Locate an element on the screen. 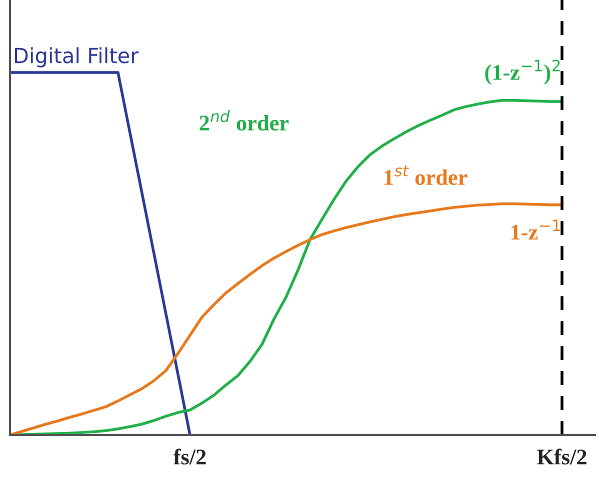  text: 2$^{nd}$ order is located at coordinates (244, 120).